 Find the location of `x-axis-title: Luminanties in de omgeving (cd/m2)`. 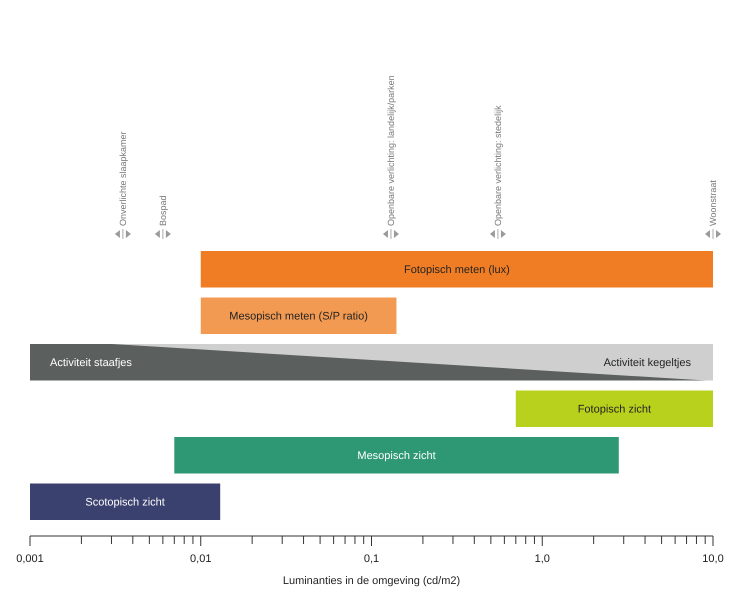

x-axis-title: Luminanties in de omgeving (cd/m2) is located at coordinates (371, 581).